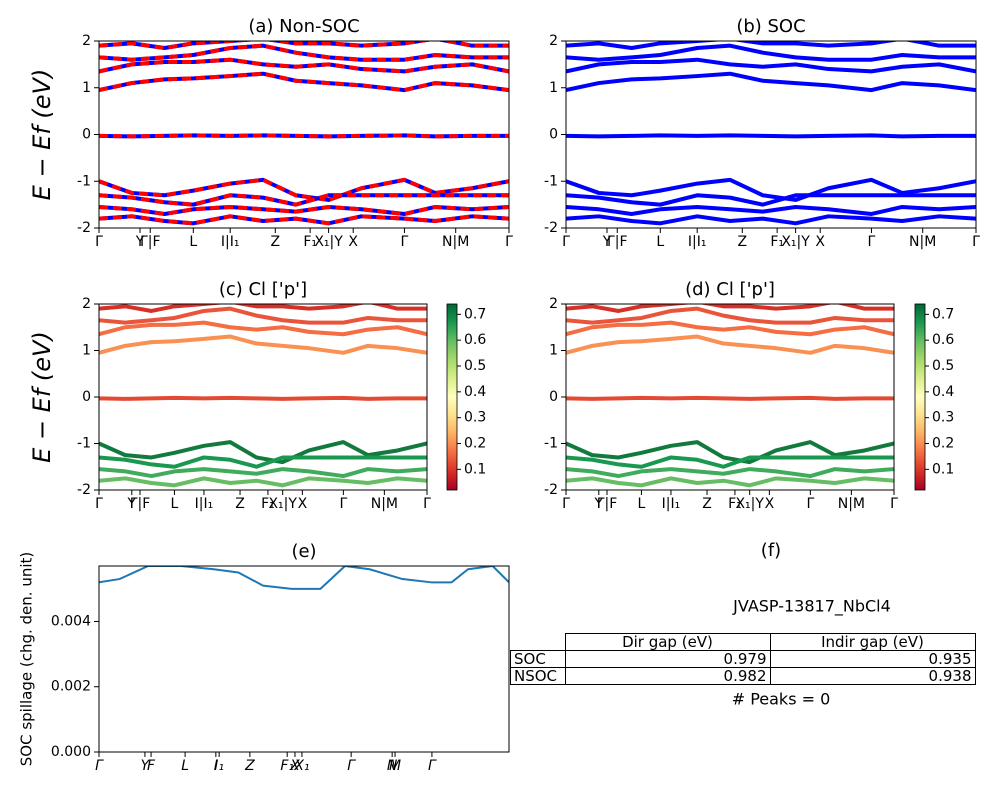 This screenshot has width=1000, height=800. What do you see at coordinates (301, 766) in the screenshot?
I see `x-tick-label: X₁` at bounding box center [301, 766].